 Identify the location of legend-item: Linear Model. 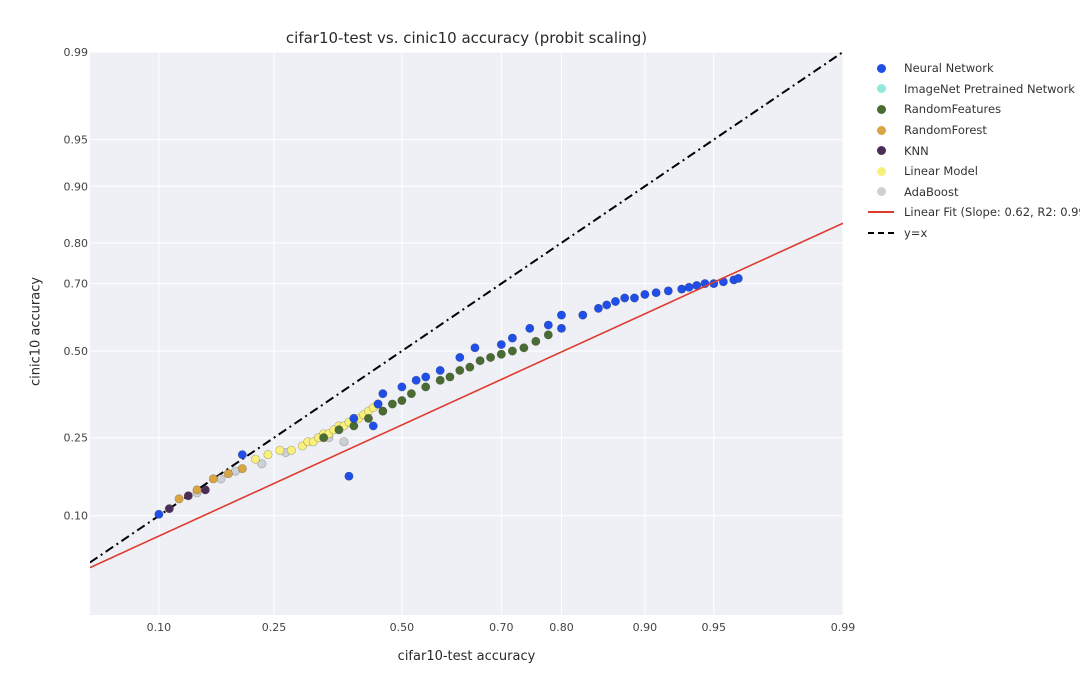
(973, 171).